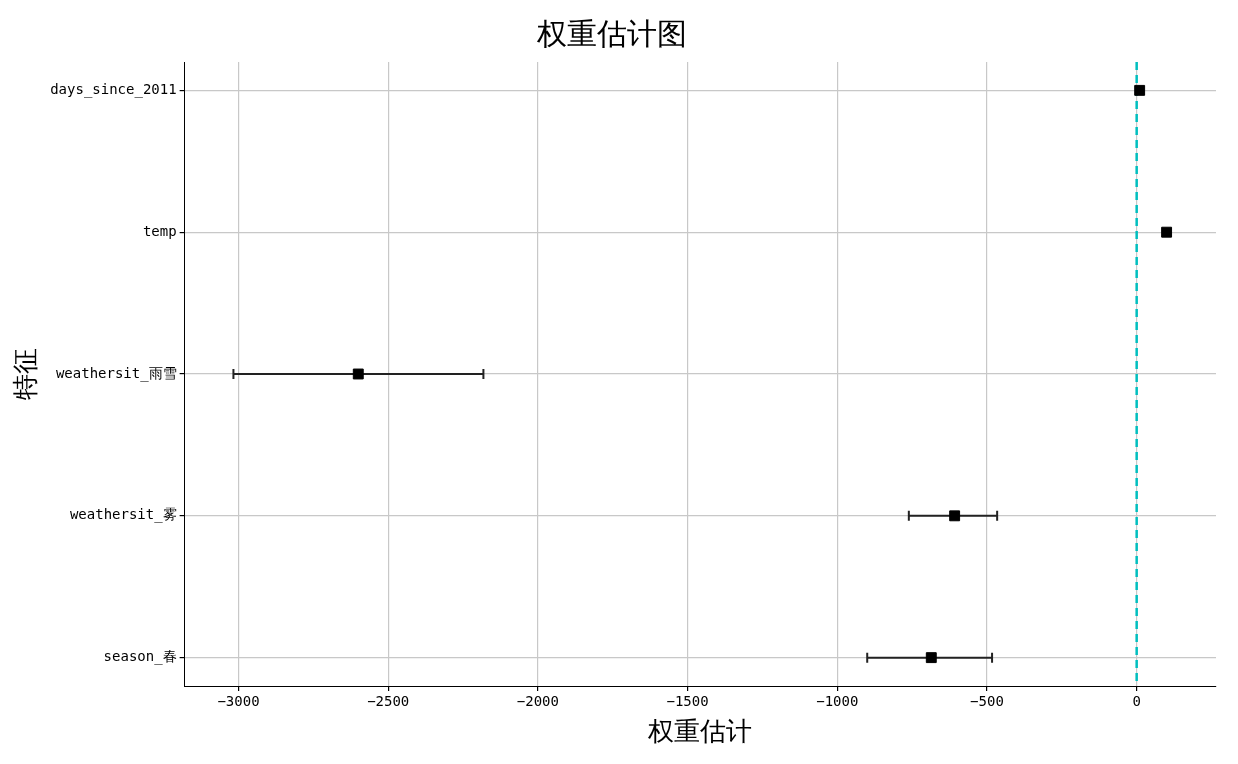 The image size is (1238, 764). Describe the element at coordinates (687, 701) in the screenshot. I see `x-tick-label: −1500` at that location.